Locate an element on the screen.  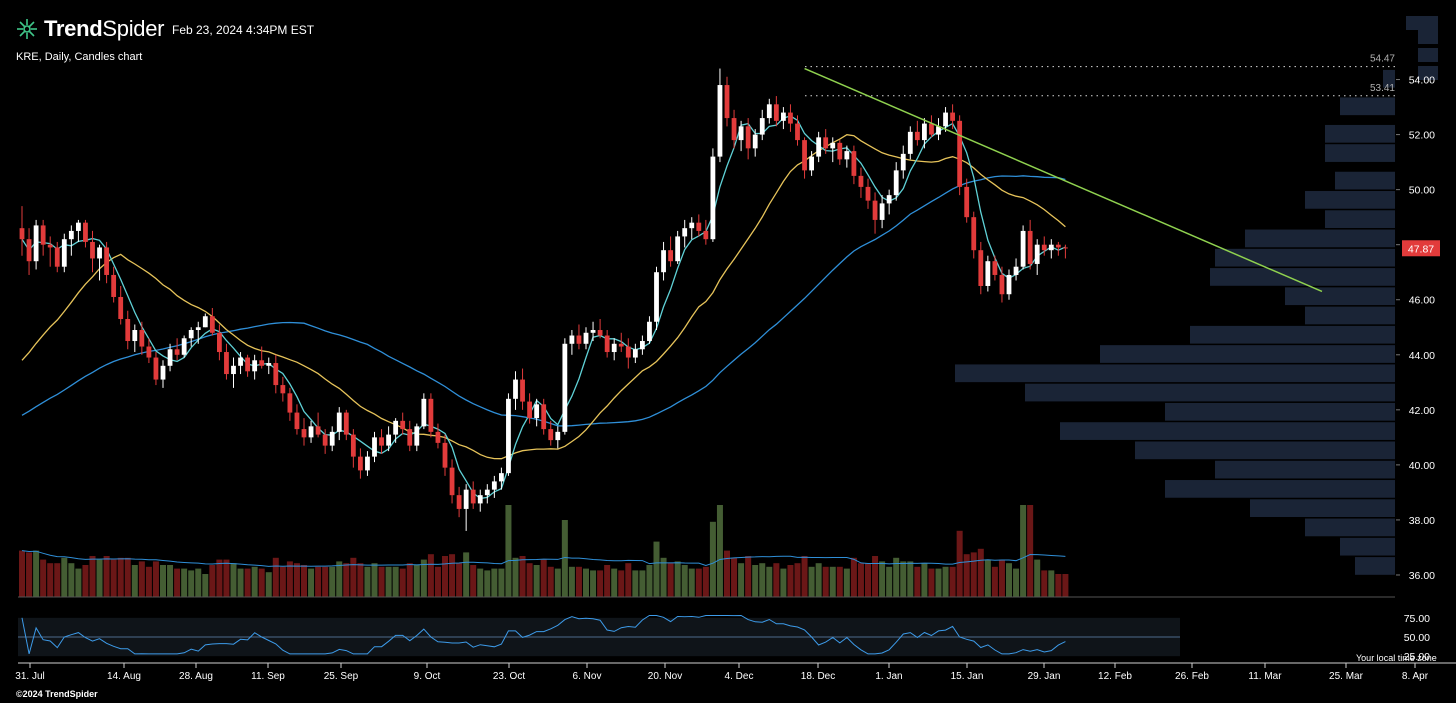
spider-icon is located at coordinates (27, 29).